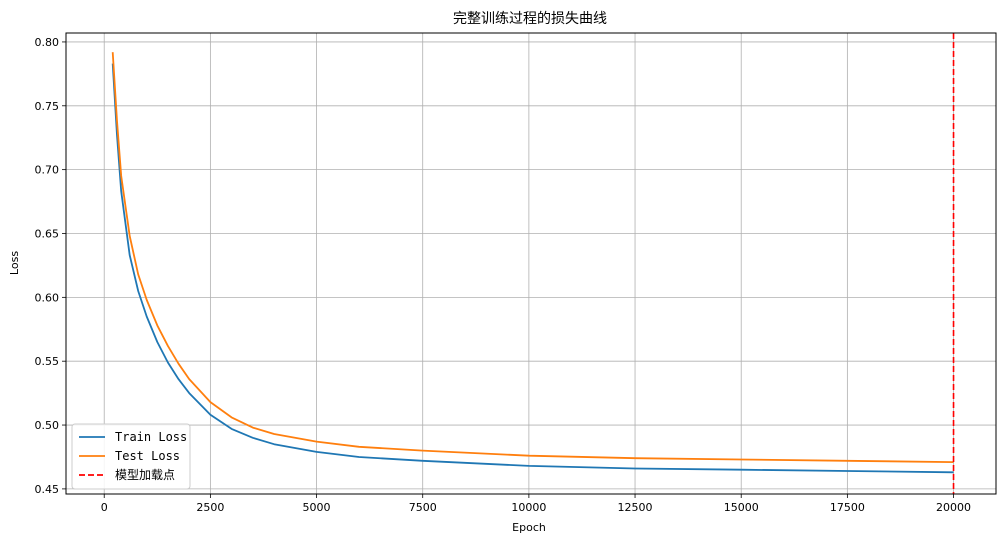 The image size is (1005, 543). I want to click on legend-label-load-point: 模型加载点, so click(145, 475).